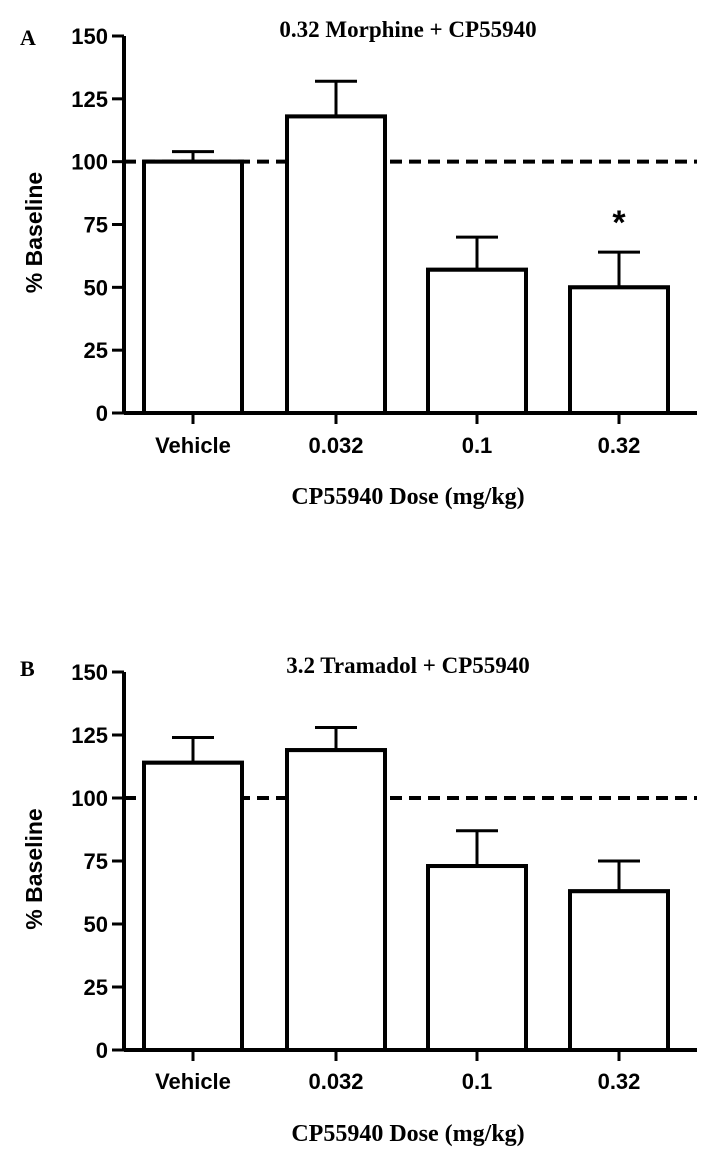 The width and height of the screenshot is (711, 1155). I want to click on panel-b-y-axis-label: % Baseline, so click(34, 868).